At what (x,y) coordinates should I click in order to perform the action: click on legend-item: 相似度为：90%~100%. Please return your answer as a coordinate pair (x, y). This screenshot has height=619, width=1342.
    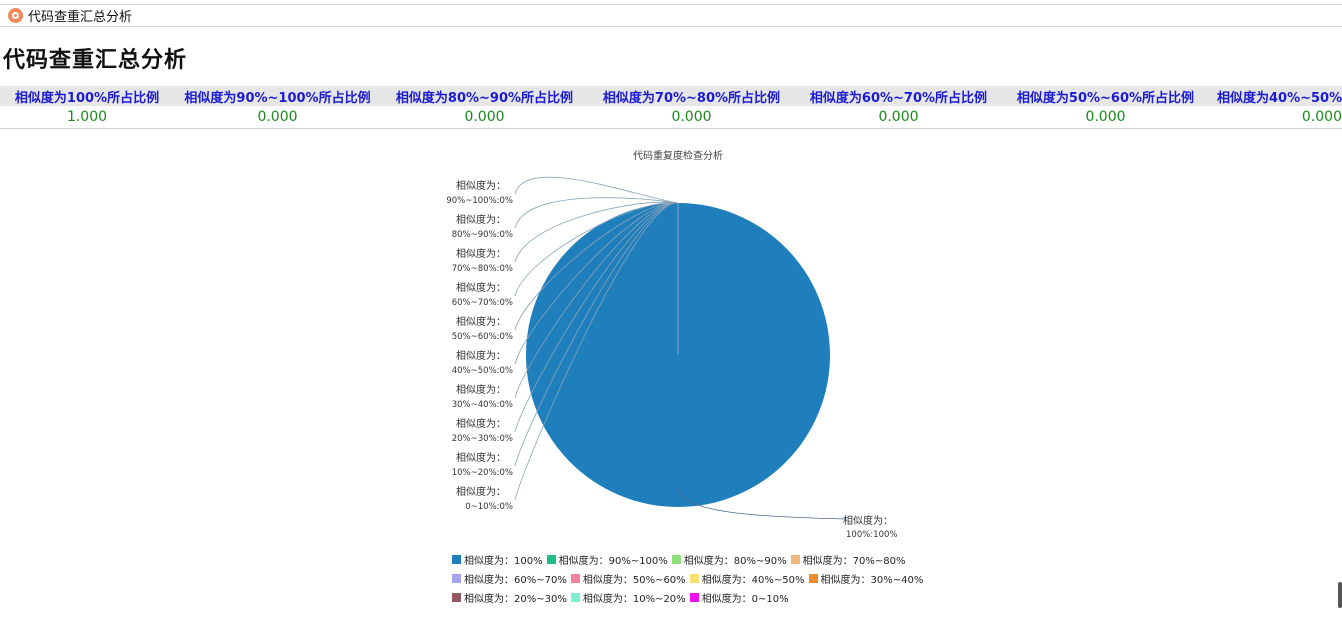
    Looking at the image, I should click on (607, 559).